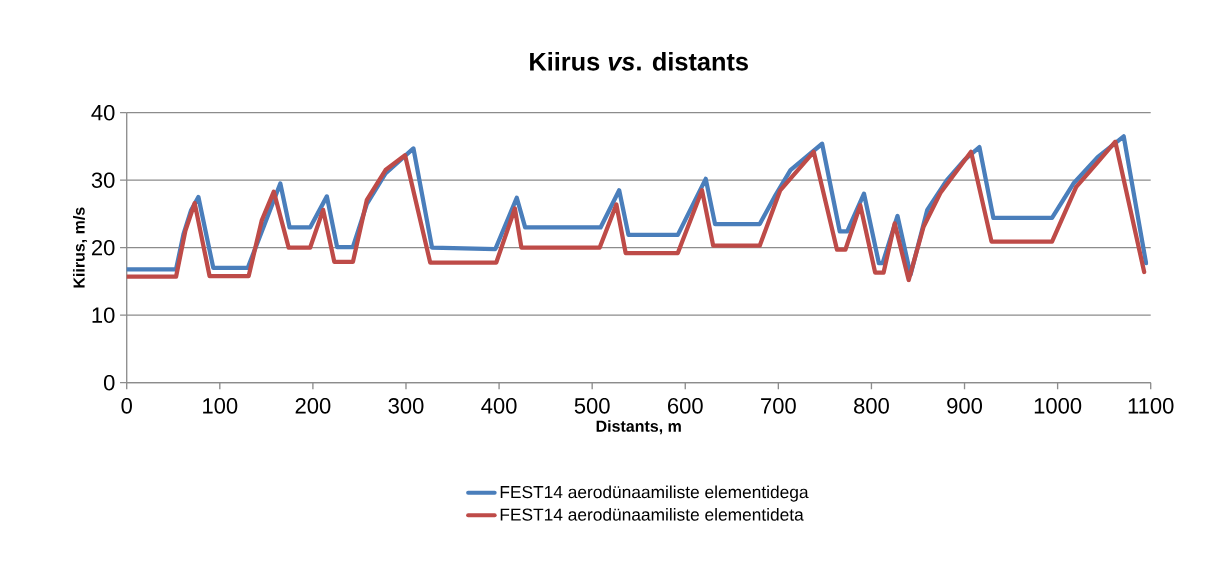 This screenshot has height=563, width=1214. What do you see at coordinates (80, 247) in the screenshot?
I see `y-axis-title: Kiirus, m/s` at bounding box center [80, 247].